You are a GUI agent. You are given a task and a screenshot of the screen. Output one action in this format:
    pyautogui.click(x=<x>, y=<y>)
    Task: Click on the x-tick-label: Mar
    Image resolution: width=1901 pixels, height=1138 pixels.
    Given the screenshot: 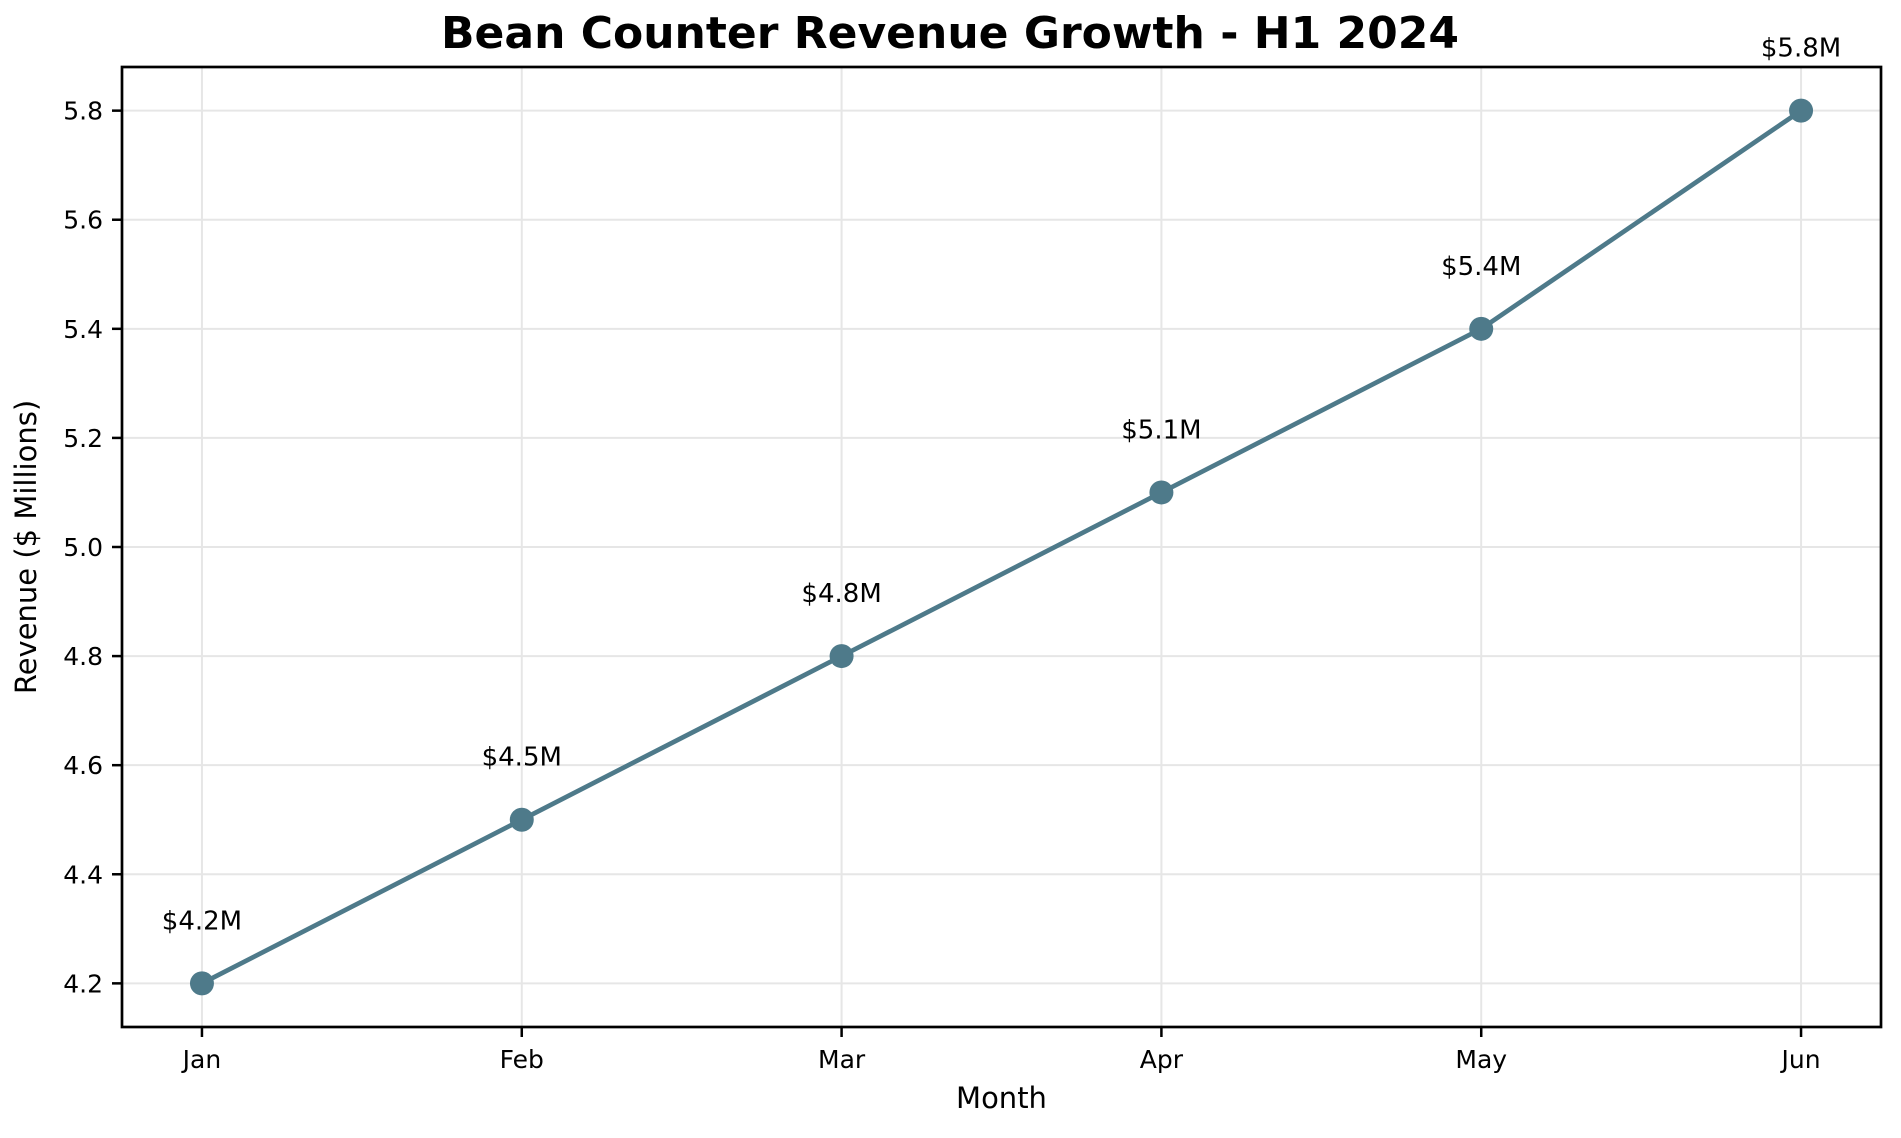 What is the action you would take?
    pyautogui.click(x=842, y=1059)
    